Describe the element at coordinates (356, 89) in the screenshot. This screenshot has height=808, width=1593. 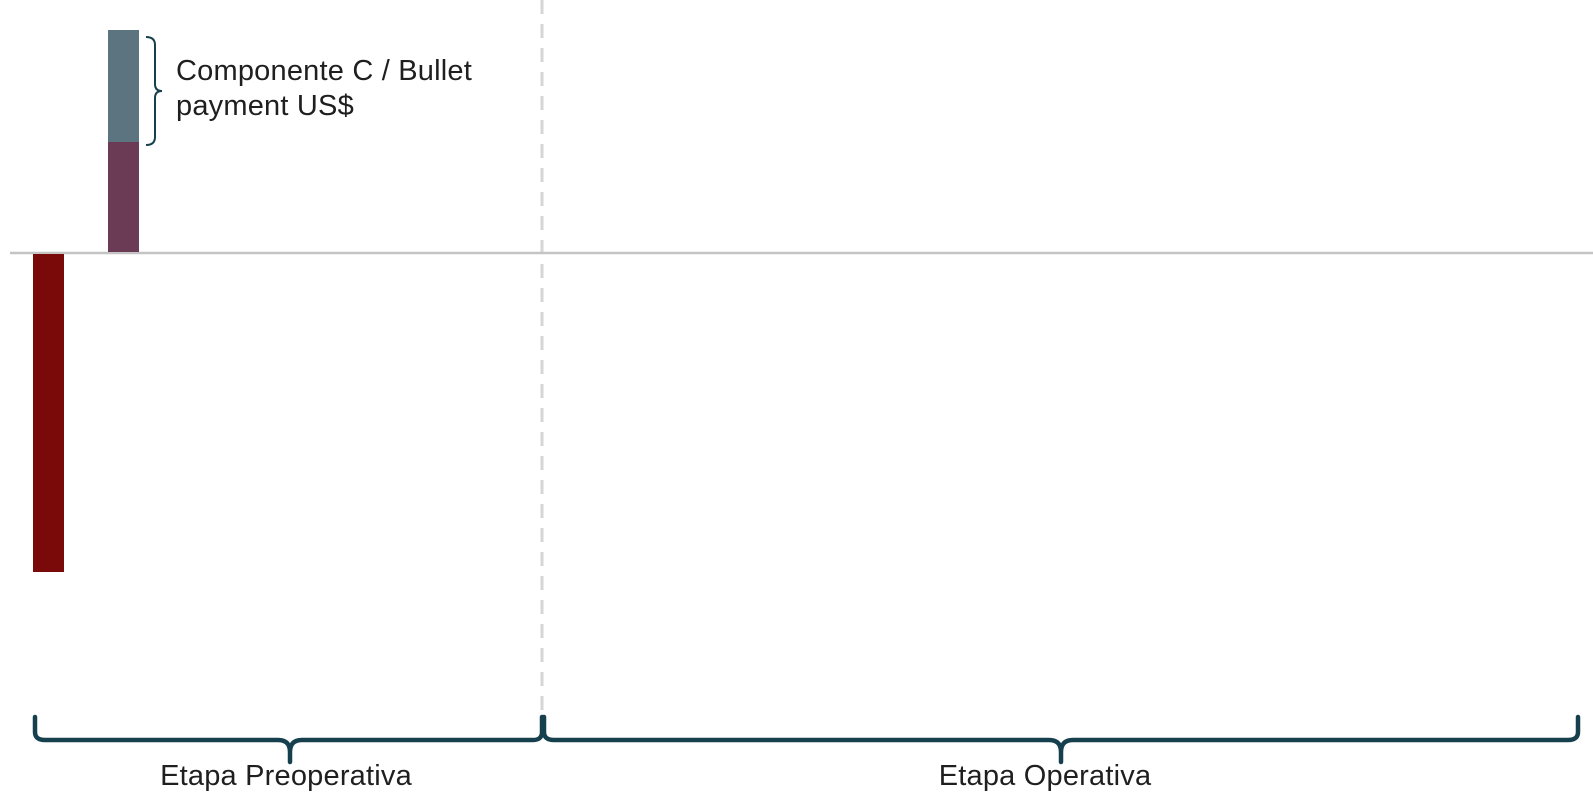
I see `component-c-annotation: Componente C / Bullet payment US$` at that location.